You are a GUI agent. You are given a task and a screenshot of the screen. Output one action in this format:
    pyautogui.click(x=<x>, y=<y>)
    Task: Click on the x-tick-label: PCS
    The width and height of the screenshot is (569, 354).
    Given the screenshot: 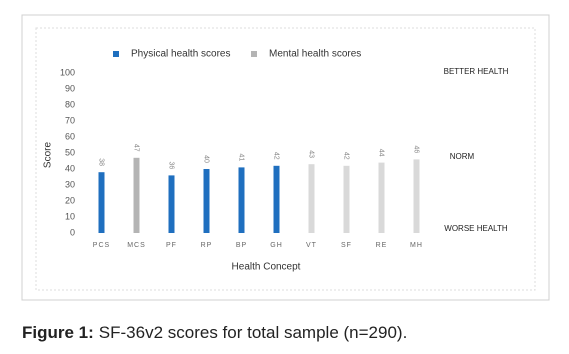 What is the action you would take?
    pyautogui.click(x=101, y=245)
    